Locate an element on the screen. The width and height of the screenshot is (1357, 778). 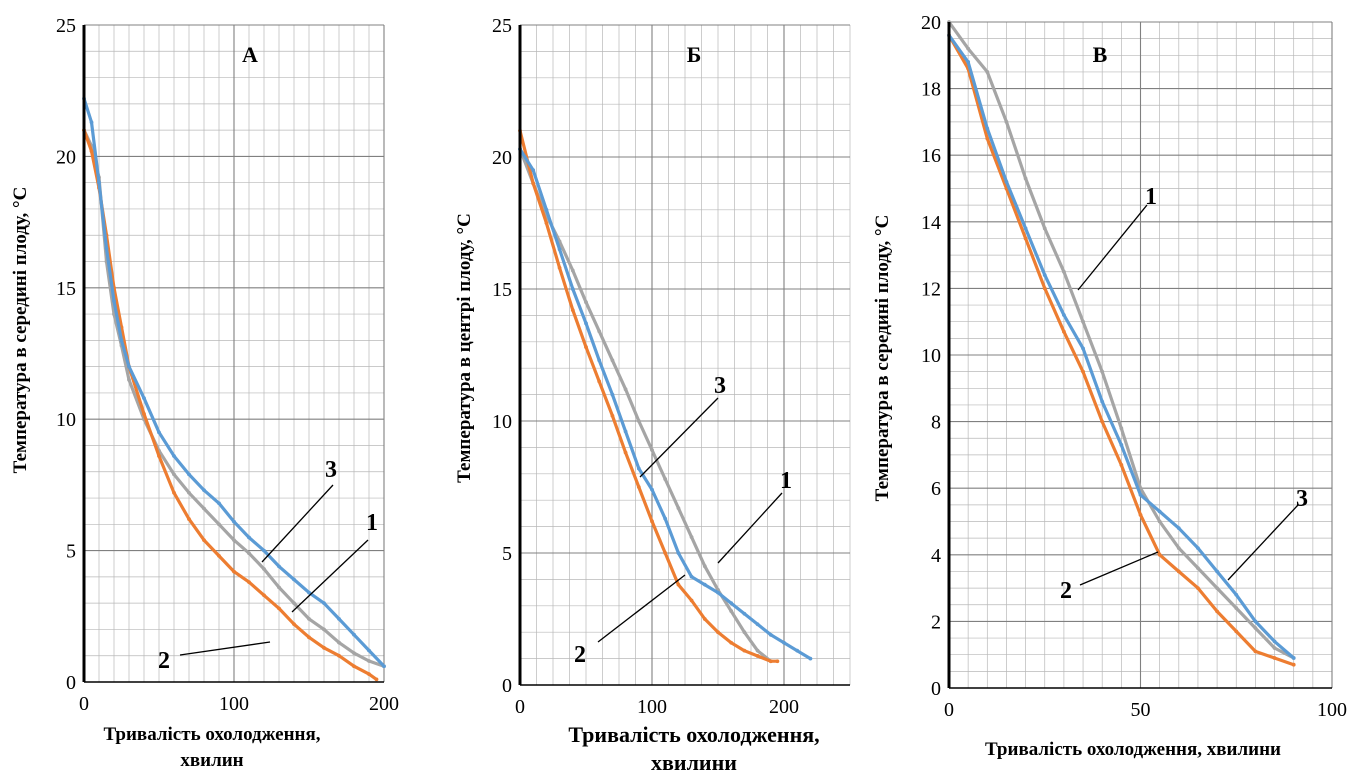
panel-c-ytick-label: 6 is located at coordinates (936, 489).